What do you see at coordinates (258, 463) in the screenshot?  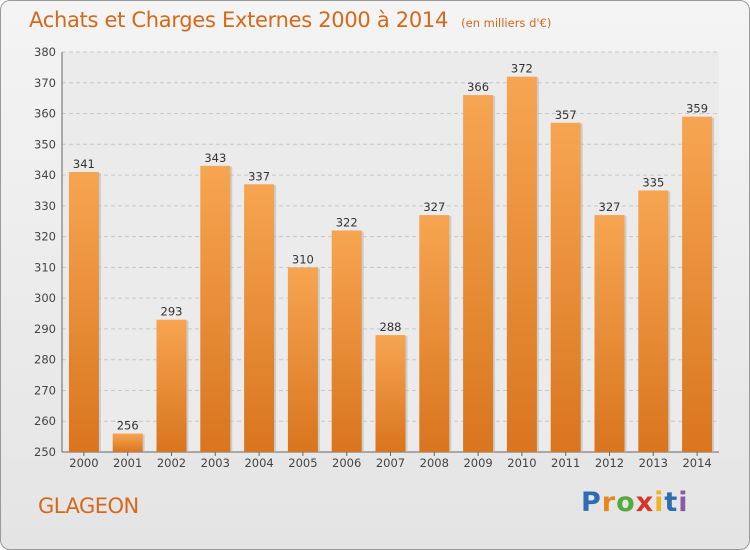 I see `x-tick-label: 2004` at bounding box center [258, 463].